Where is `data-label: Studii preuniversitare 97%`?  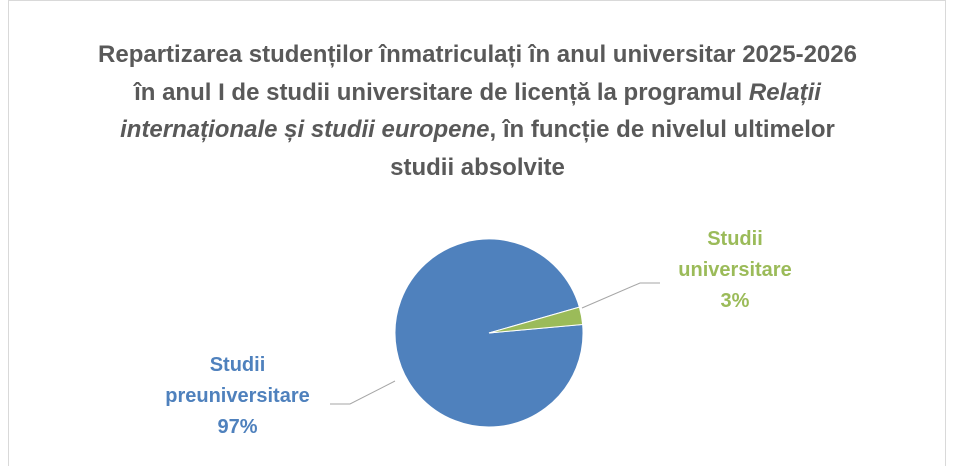 data-label: Studii preuniversitare 97% is located at coordinates (237, 396).